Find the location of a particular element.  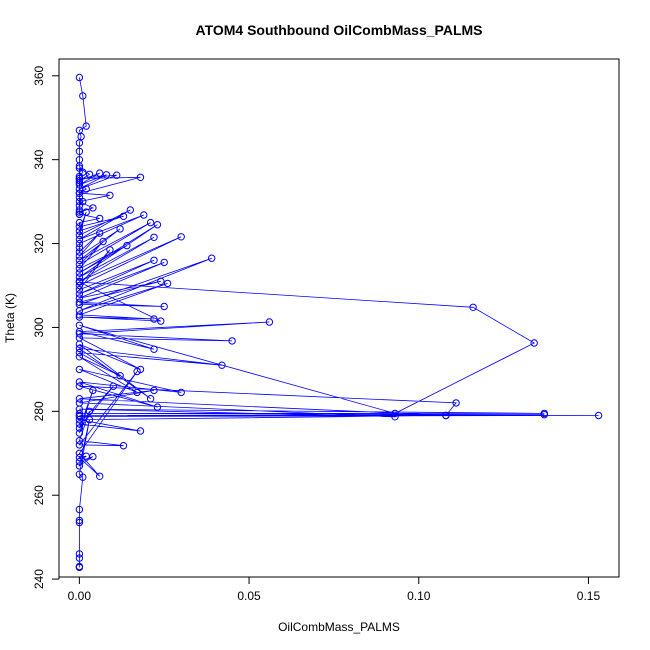

chart-title: ATOM4 Southbound OilCombMass_PALMS is located at coordinates (339, 30).